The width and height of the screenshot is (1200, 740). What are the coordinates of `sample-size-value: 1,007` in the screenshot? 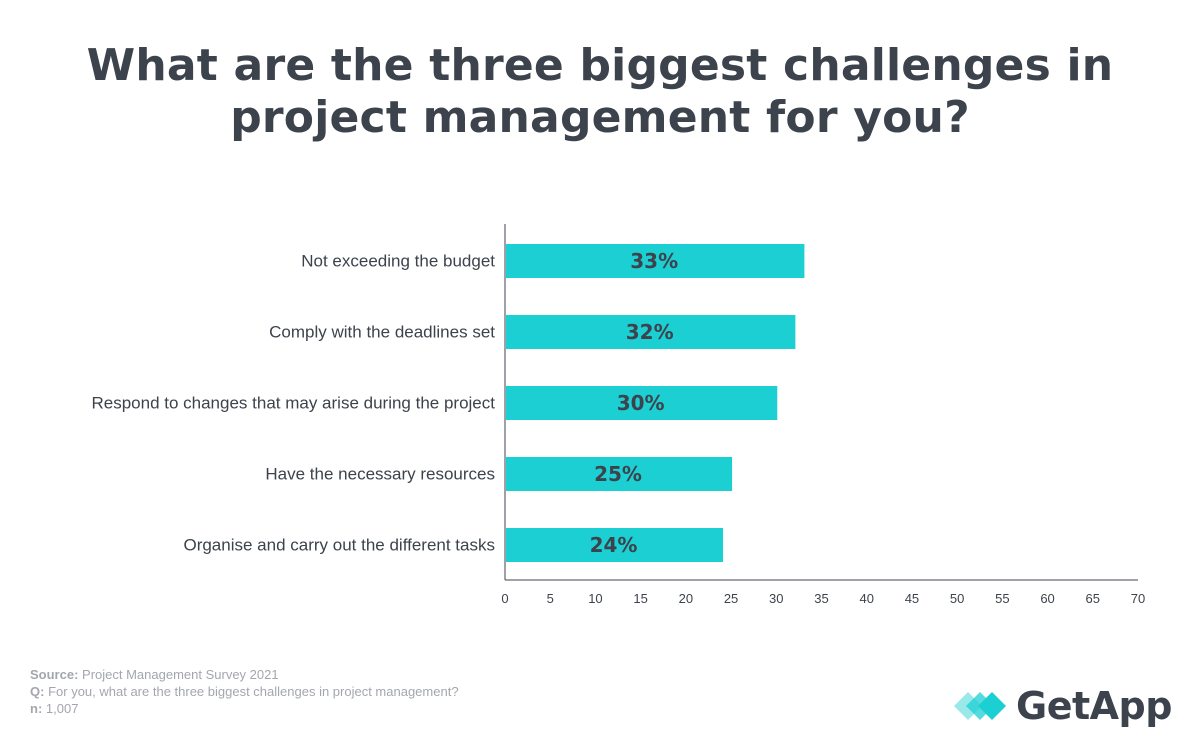 It's located at (62, 708).